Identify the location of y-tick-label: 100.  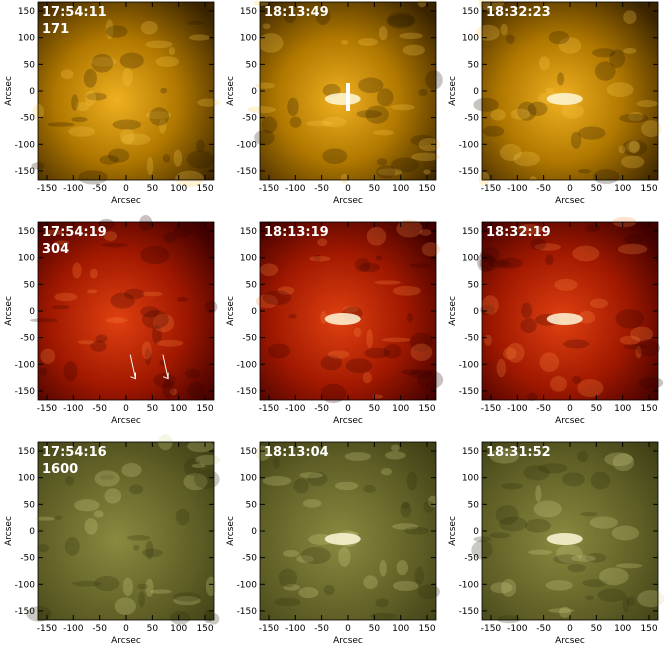
(26, 259).